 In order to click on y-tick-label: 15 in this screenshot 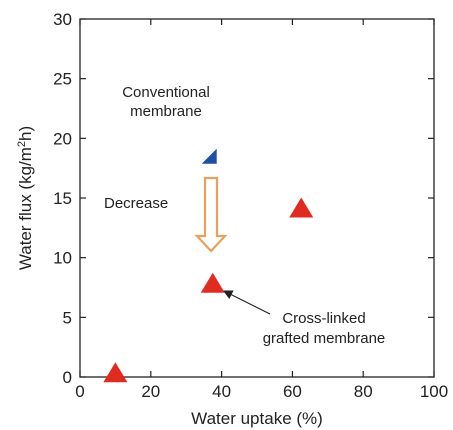, I will do `click(62, 198)`.